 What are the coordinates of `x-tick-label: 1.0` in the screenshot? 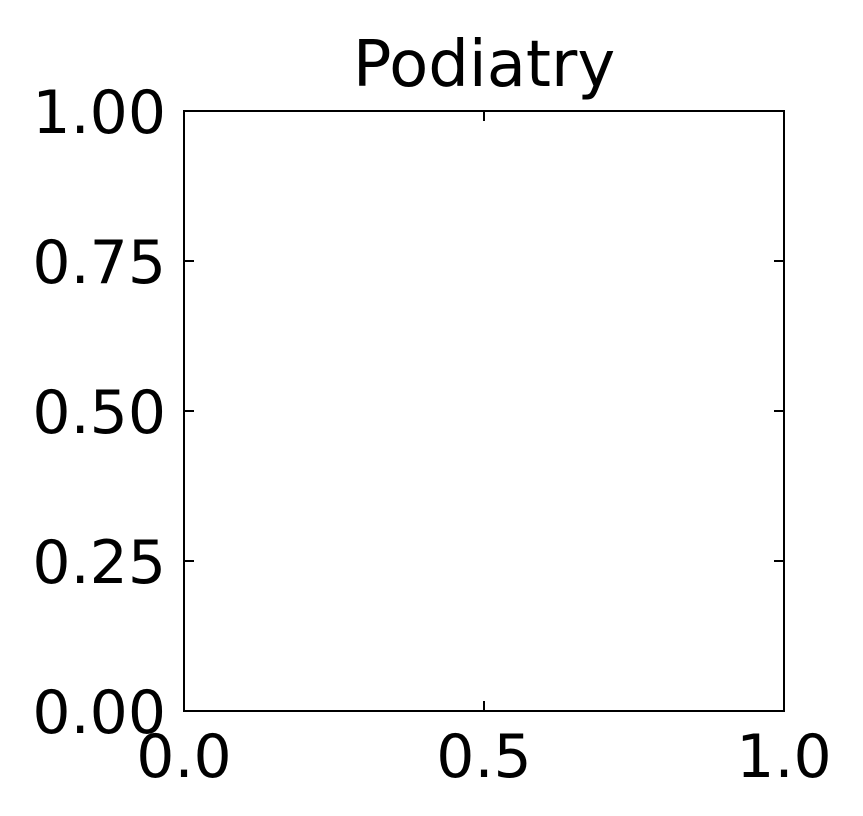 It's located at (783, 757).